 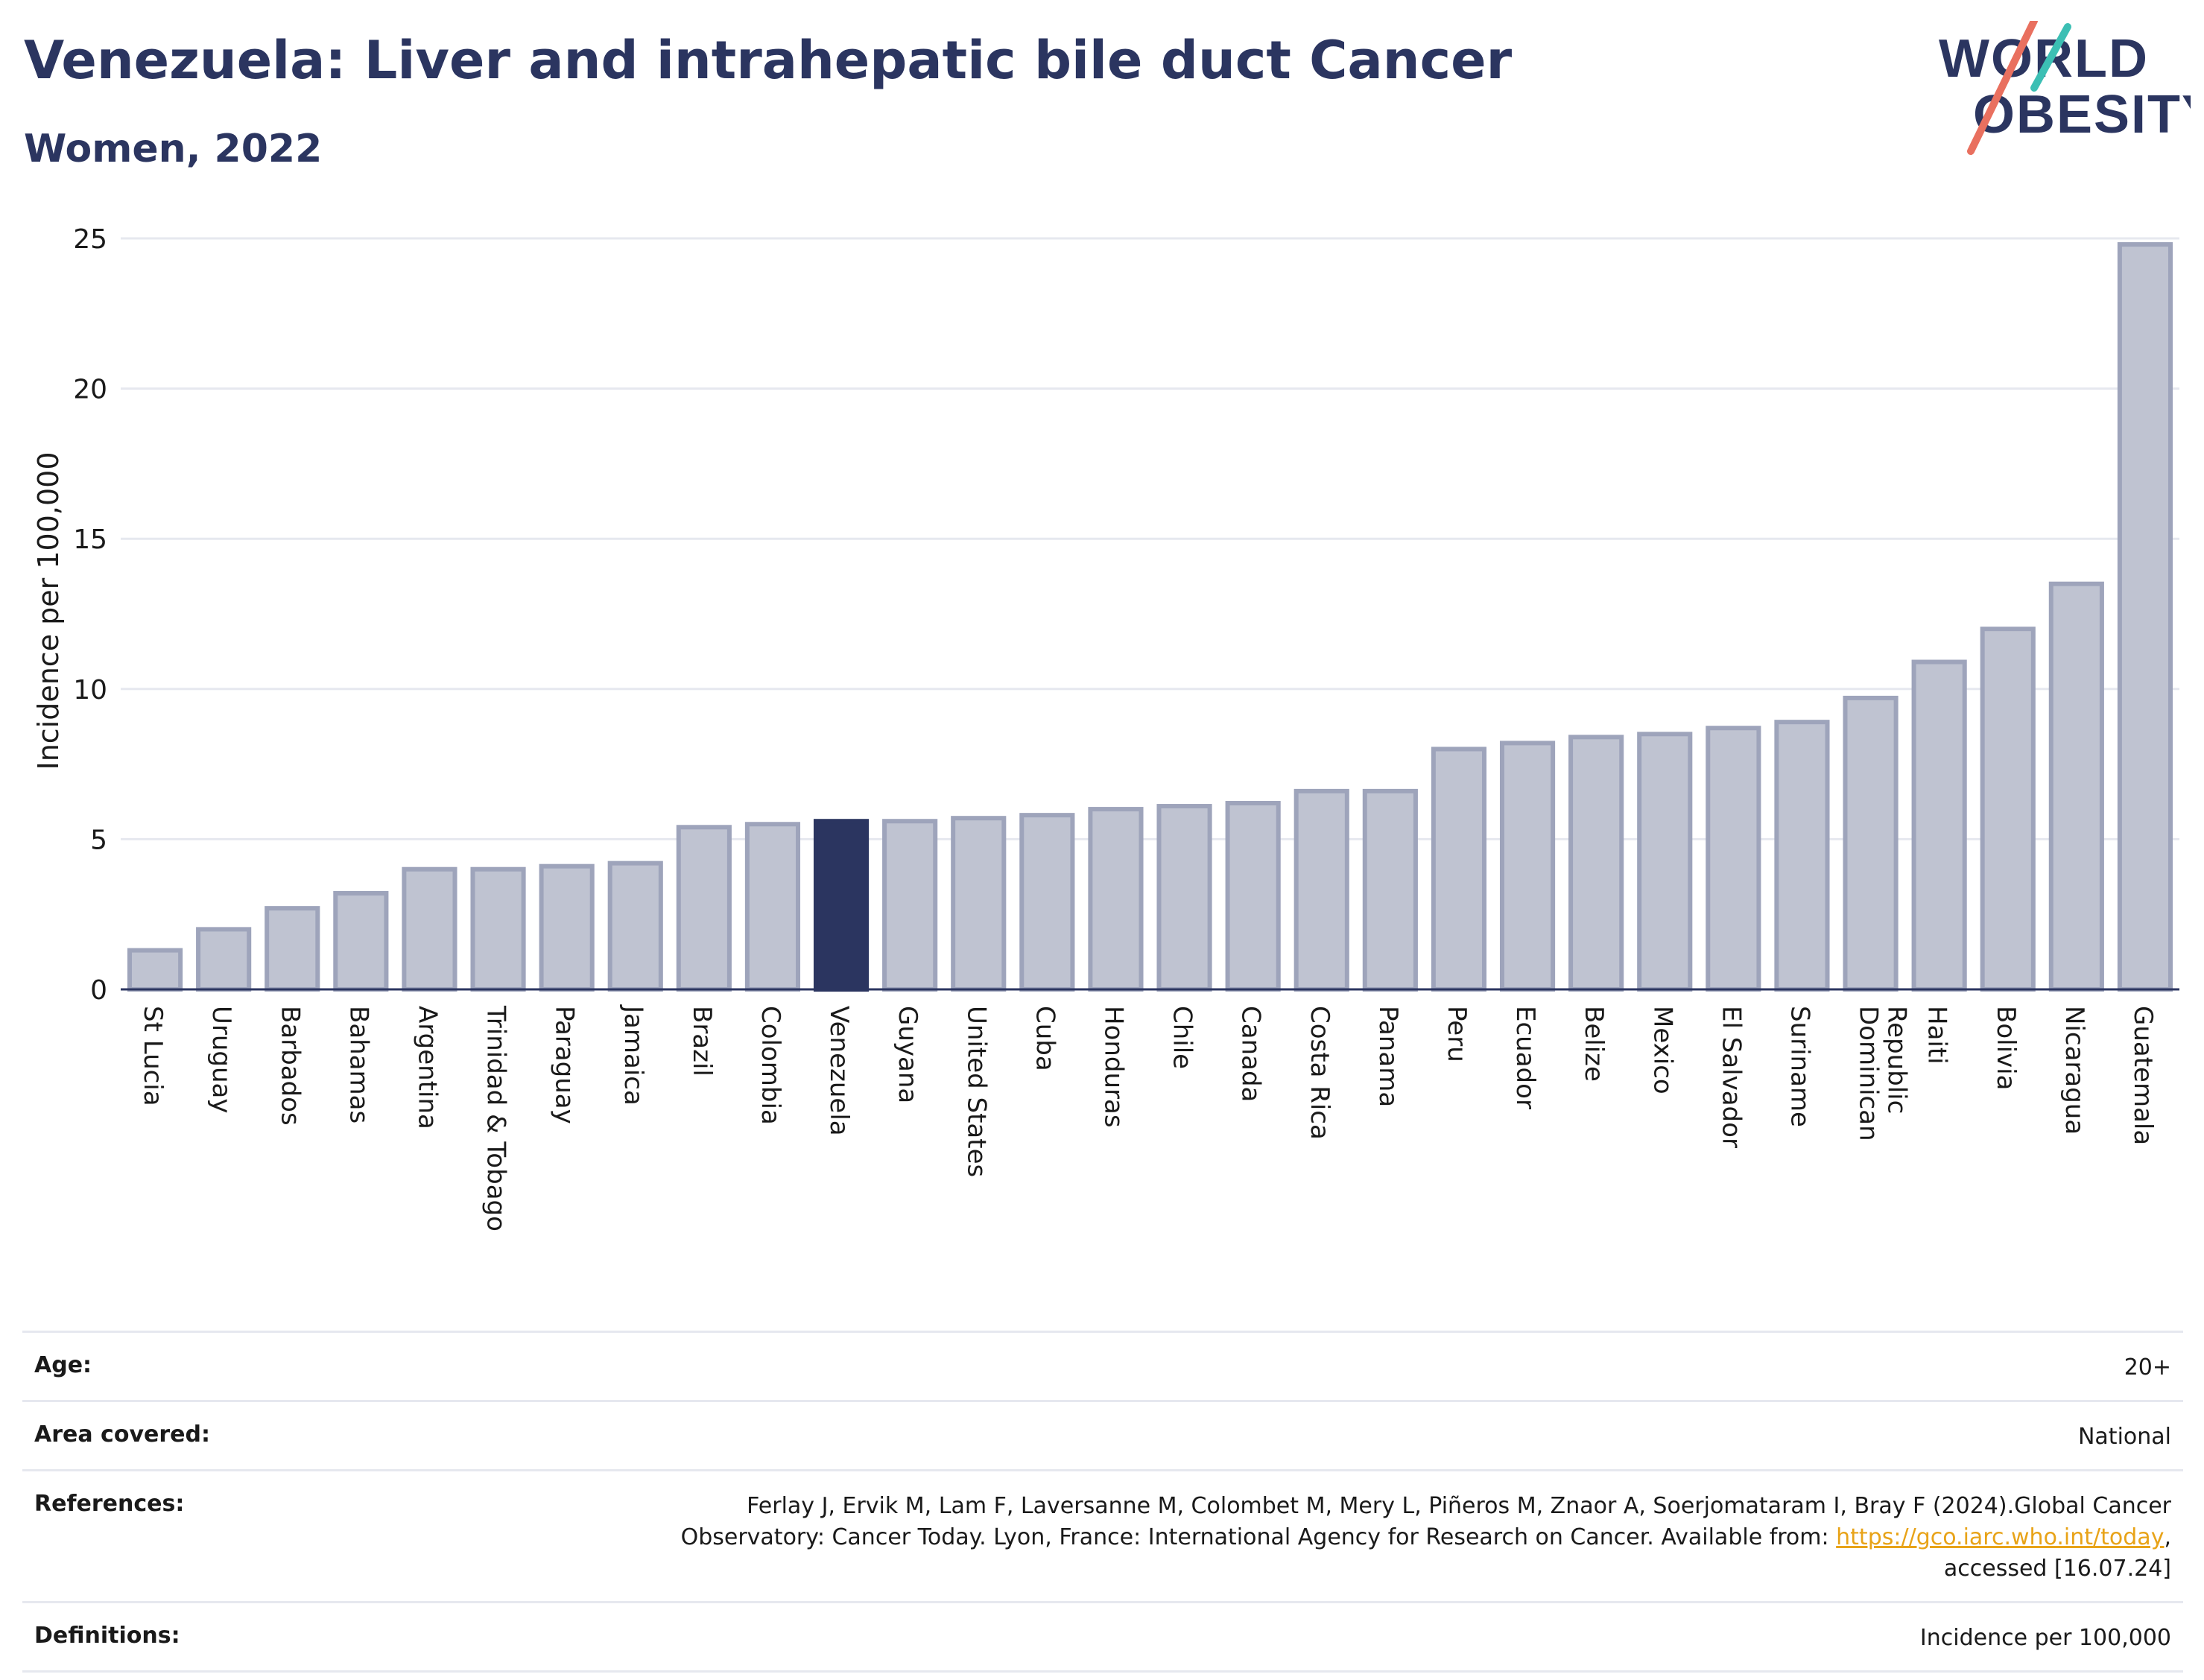 I want to click on x-tick-label: Jamaica, so click(x=633, y=1055).